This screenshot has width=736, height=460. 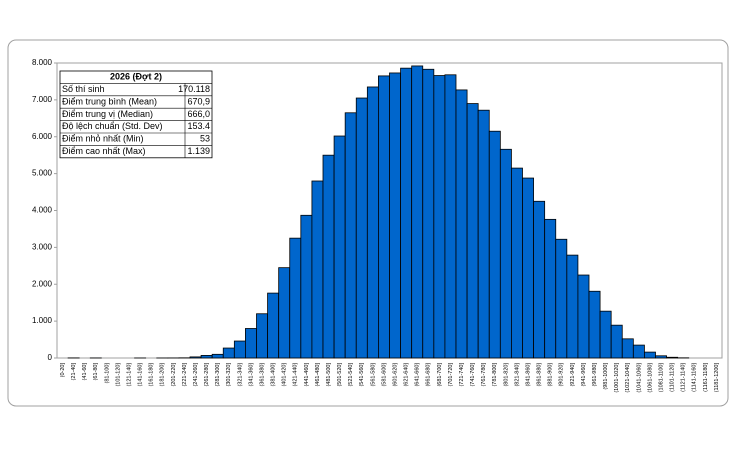 What do you see at coordinates (617, 378) in the screenshot?
I see `x-tick-label: (1001-1020]` at bounding box center [617, 378].